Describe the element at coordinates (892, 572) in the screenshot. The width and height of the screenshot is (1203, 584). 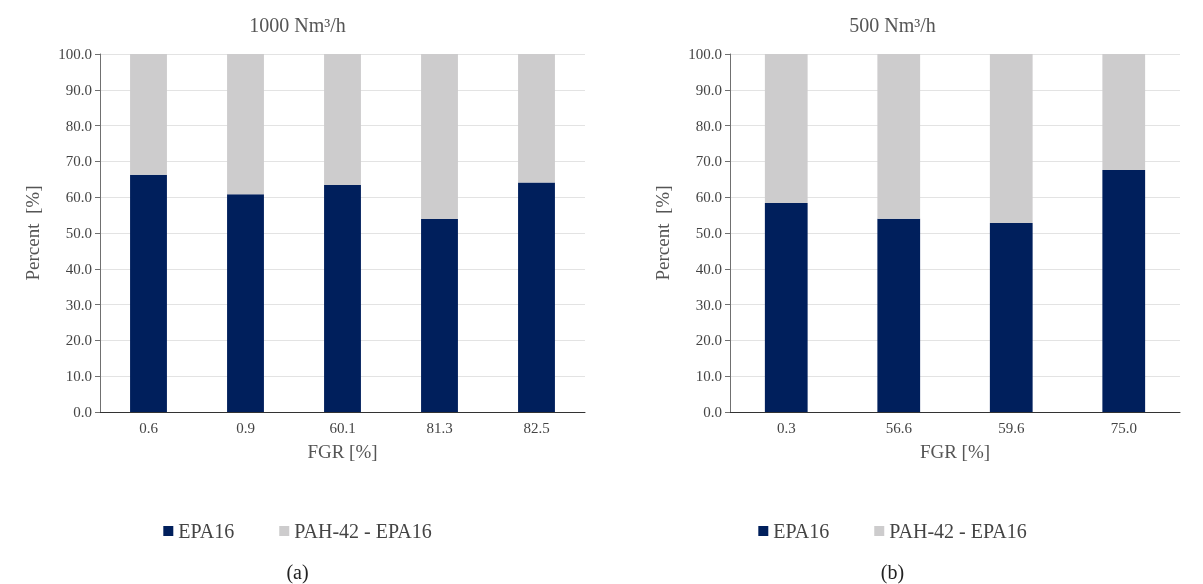
I see `text: (b)` at that location.